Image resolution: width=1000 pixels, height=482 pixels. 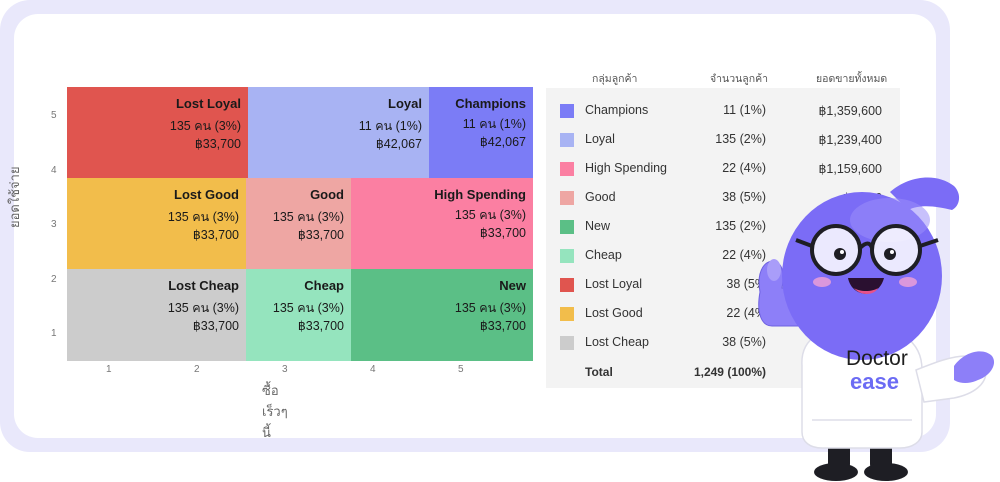 I want to click on cell-lost-good: Lost Good 135 คน (3%) ฿33,700, so click(x=156, y=223).